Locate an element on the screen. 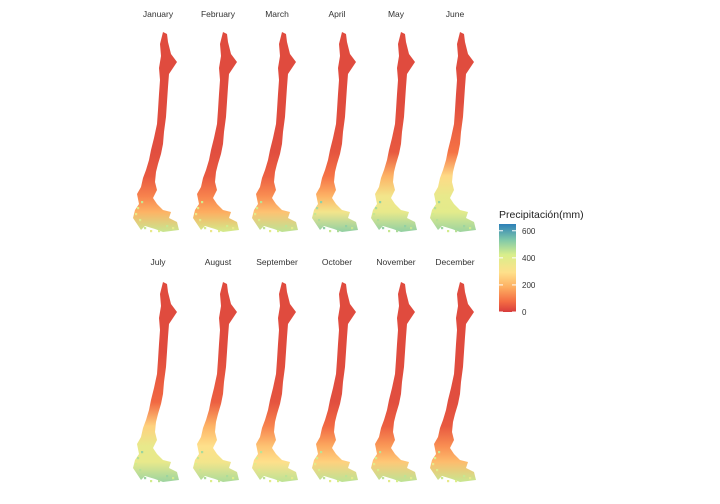 The height and width of the screenshot is (504, 720). panel-title: February is located at coordinates (218, 14).